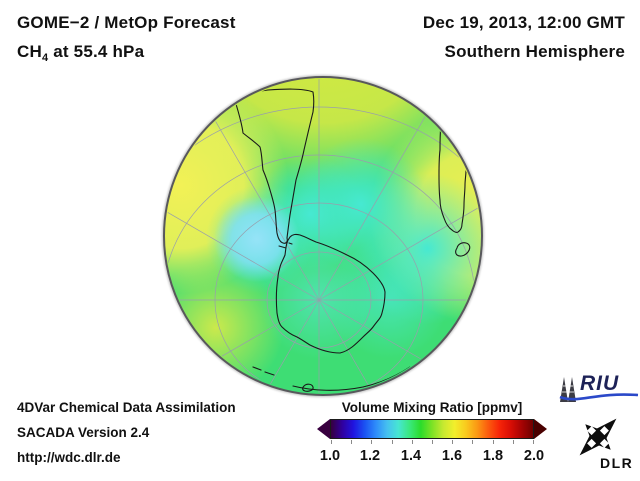 The height and width of the screenshot is (481, 640). What do you see at coordinates (616, 463) in the screenshot?
I see `dlr-logo-text: DLR` at bounding box center [616, 463].